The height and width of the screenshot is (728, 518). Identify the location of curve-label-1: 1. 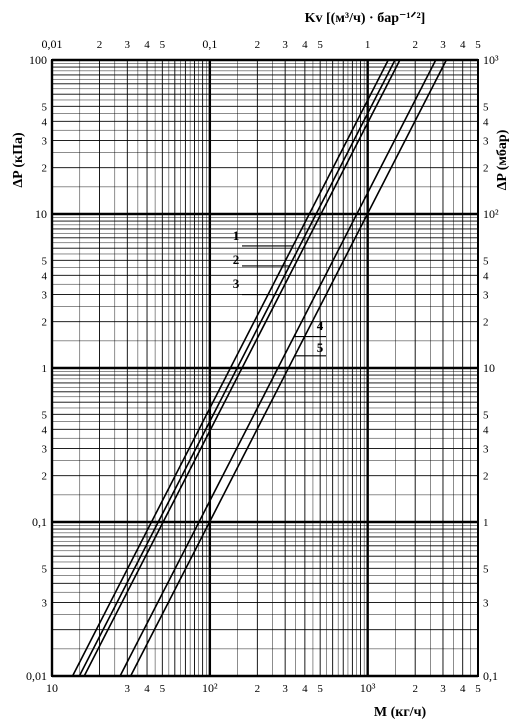
(236, 235).